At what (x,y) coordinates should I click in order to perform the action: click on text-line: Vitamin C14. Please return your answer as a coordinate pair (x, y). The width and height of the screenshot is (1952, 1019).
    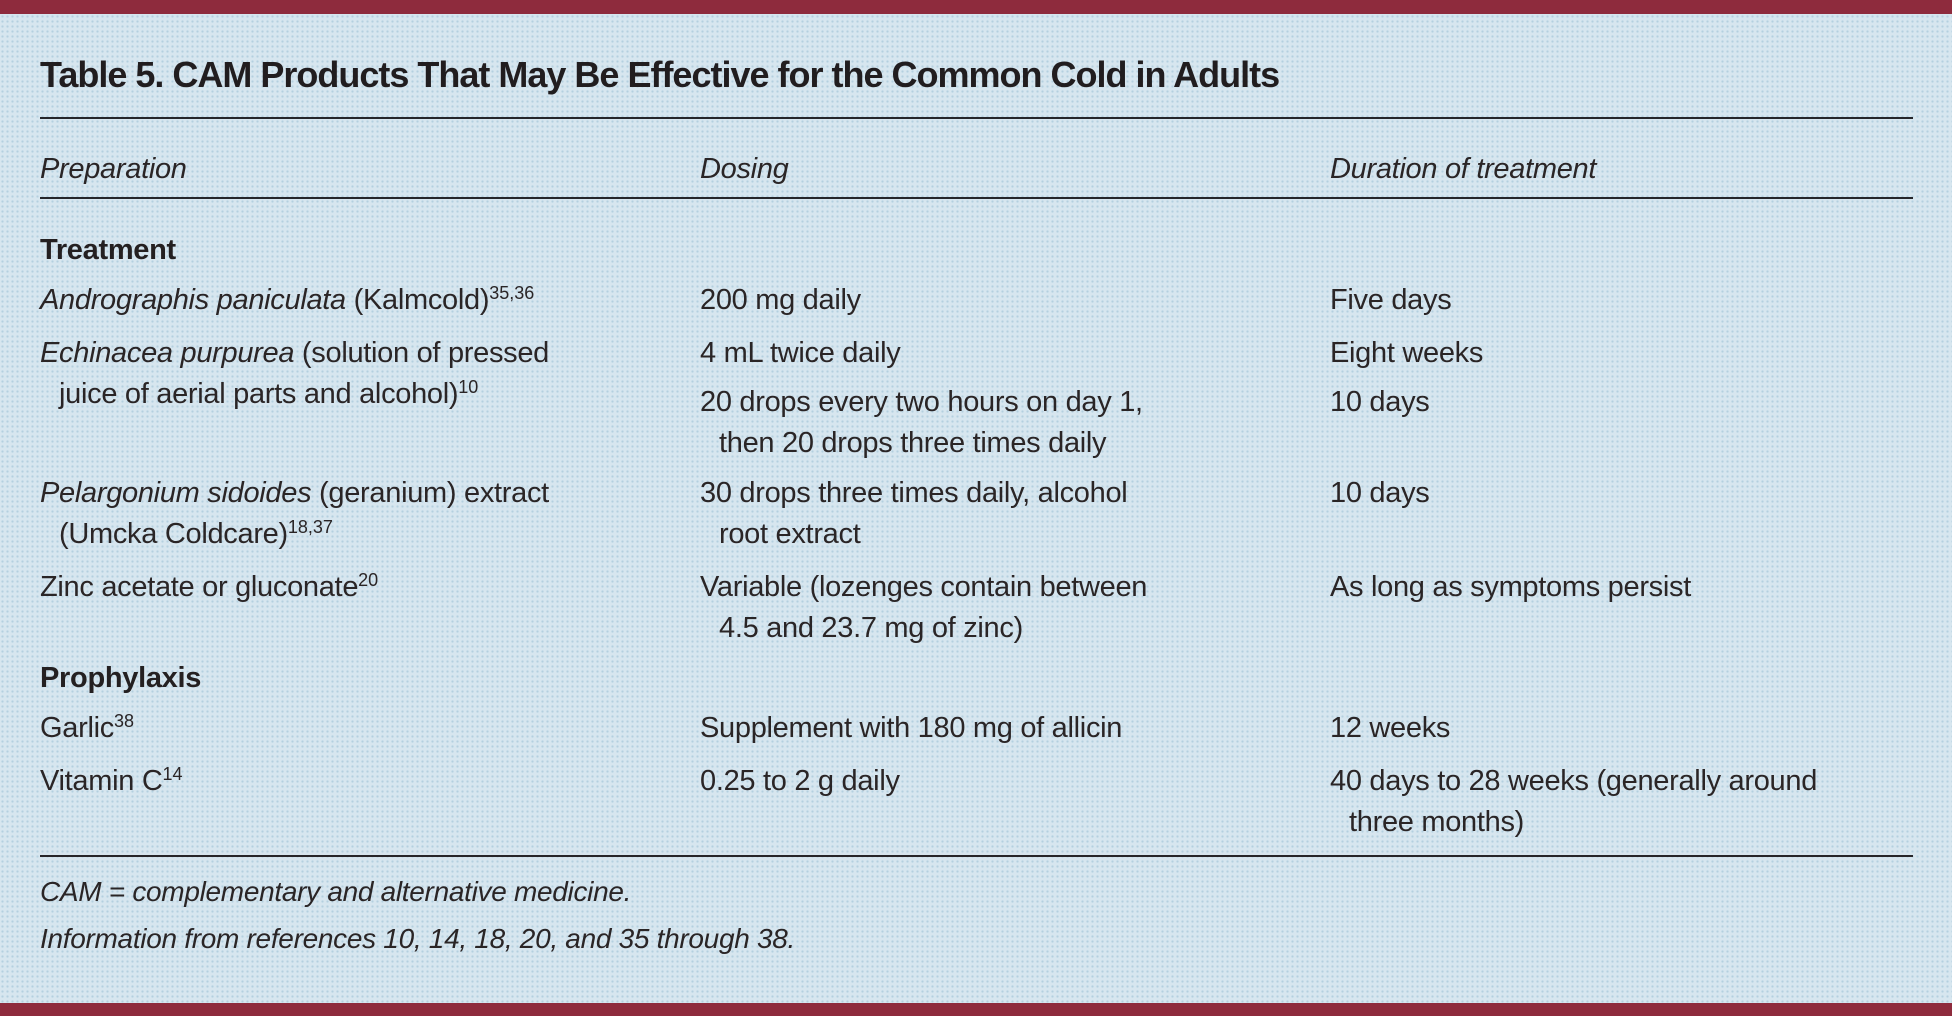
    Looking at the image, I should click on (370, 783).